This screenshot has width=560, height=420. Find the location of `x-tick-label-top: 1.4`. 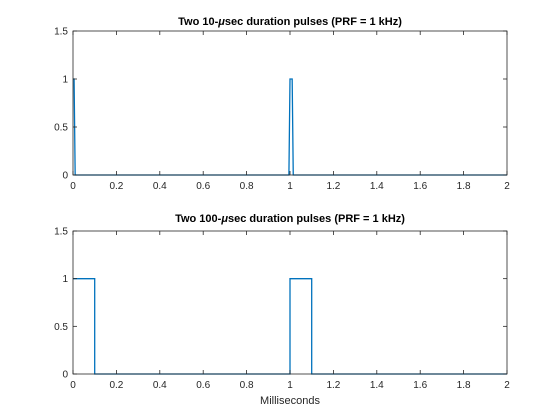

x-tick-label-top: 1.4 is located at coordinates (377, 186).